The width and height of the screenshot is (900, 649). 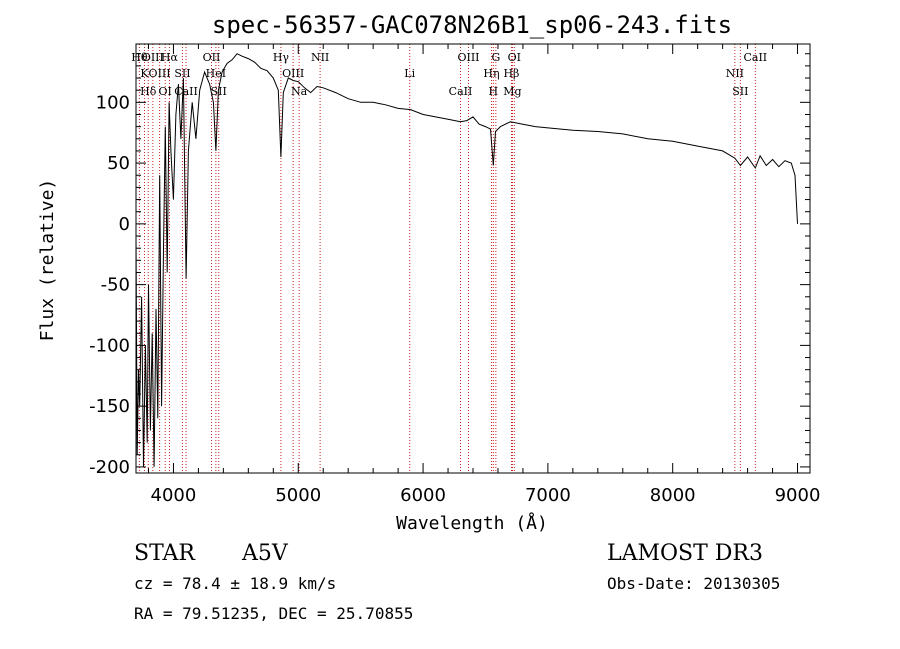 I want to click on spectral-subclass: A5V, so click(x=265, y=553).